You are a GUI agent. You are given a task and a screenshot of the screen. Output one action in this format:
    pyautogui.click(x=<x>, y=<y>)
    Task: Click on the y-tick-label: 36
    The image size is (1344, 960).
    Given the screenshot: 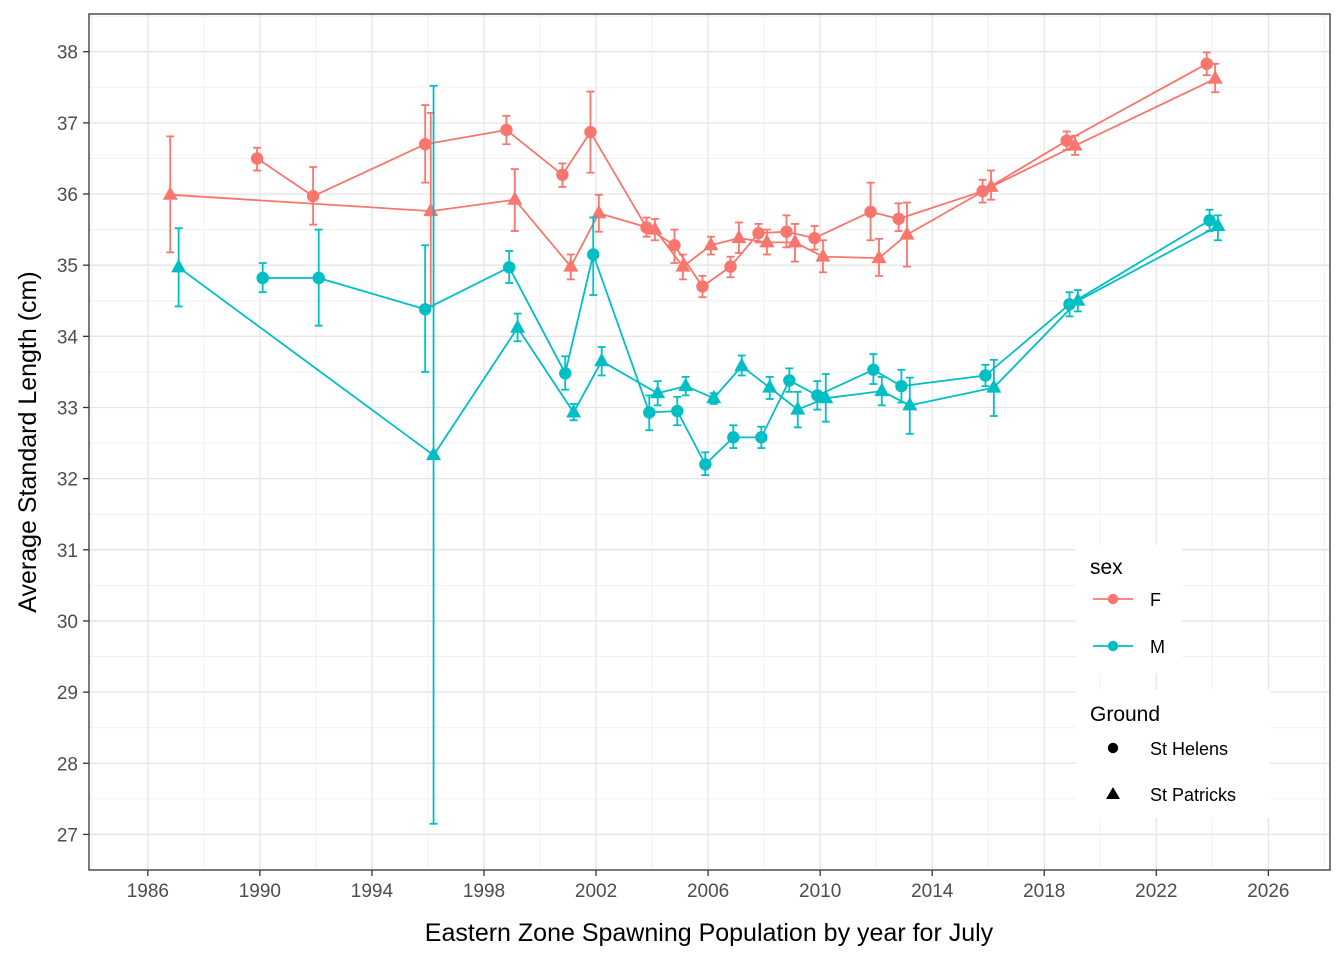 What is the action you would take?
    pyautogui.click(x=67, y=195)
    